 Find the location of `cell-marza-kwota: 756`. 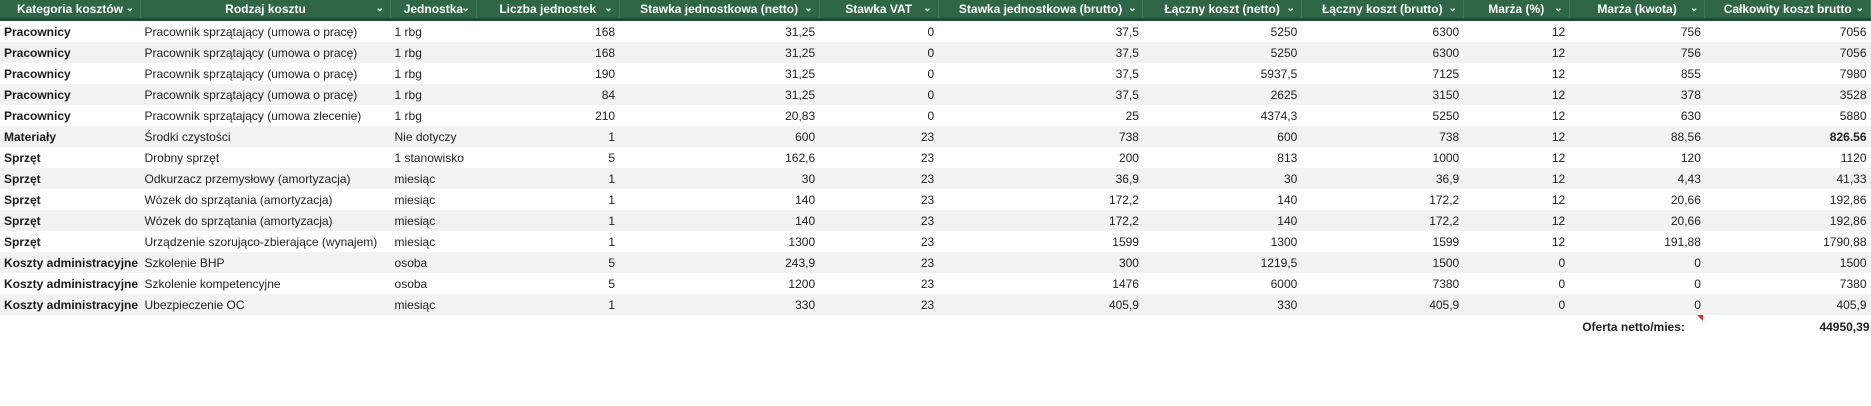

cell-marza-kwota: 756 is located at coordinates (1637, 30).